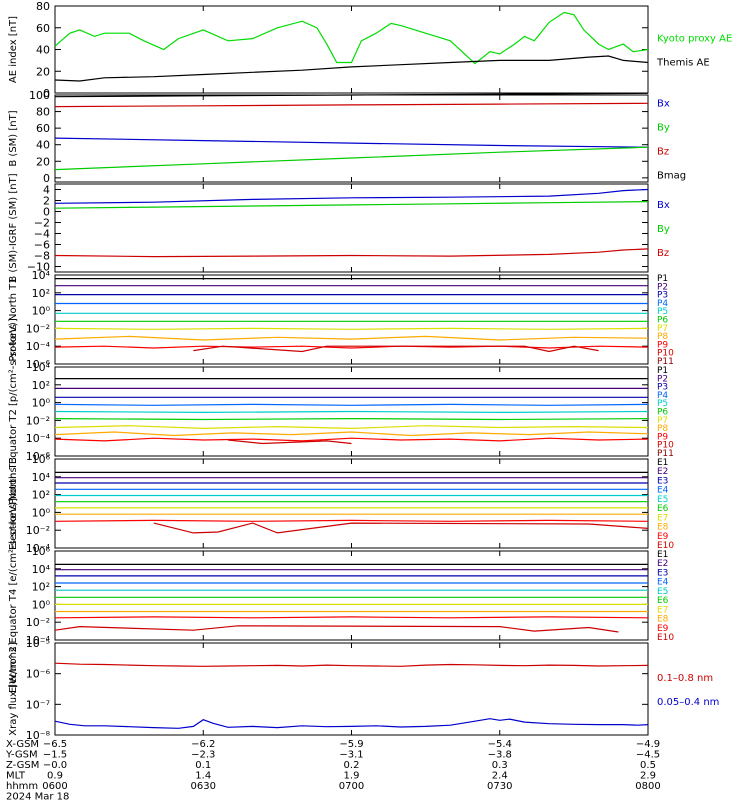 This screenshot has height=800, width=750. What do you see at coordinates (42, 223) in the screenshot?
I see `y-tick-label: −2` at bounding box center [42, 223].